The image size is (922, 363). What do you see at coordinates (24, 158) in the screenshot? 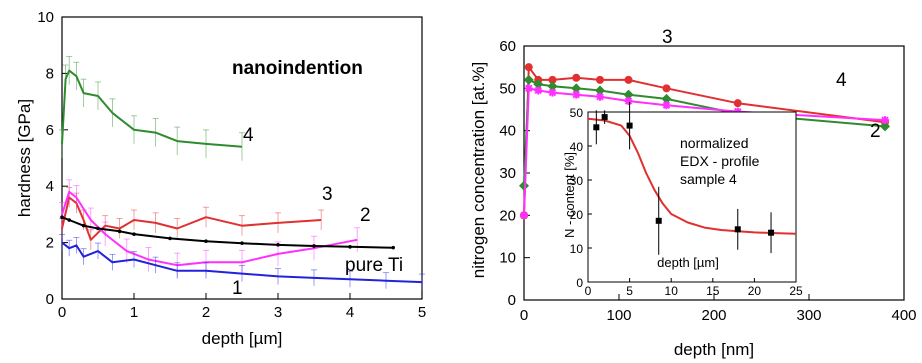
I see `left-y-axis-label: hardness [GPa]` at bounding box center [24, 158].